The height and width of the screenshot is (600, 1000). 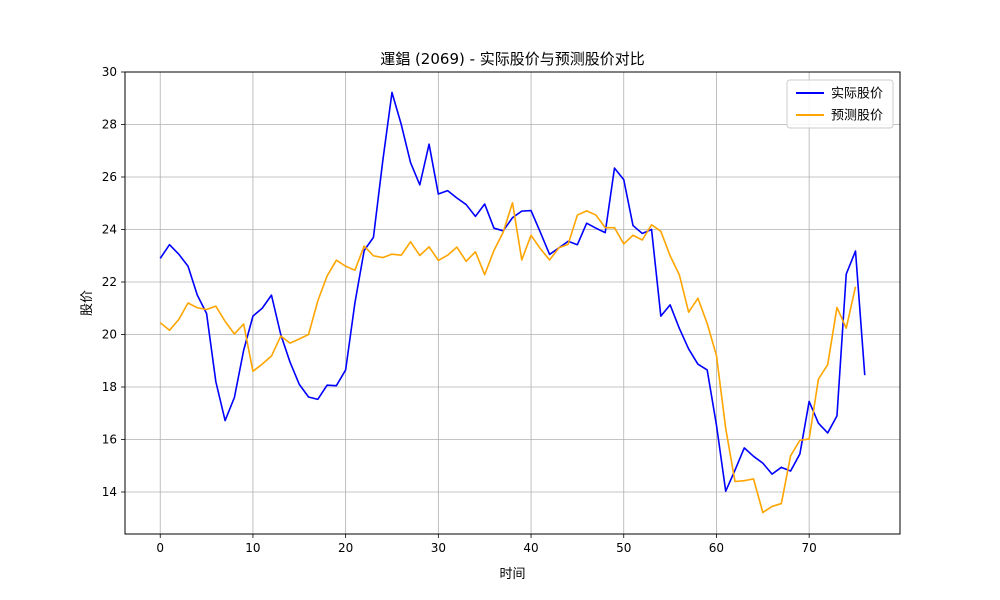 What do you see at coordinates (623, 548) in the screenshot?
I see `x-tick-label: 50` at bounding box center [623, 548].